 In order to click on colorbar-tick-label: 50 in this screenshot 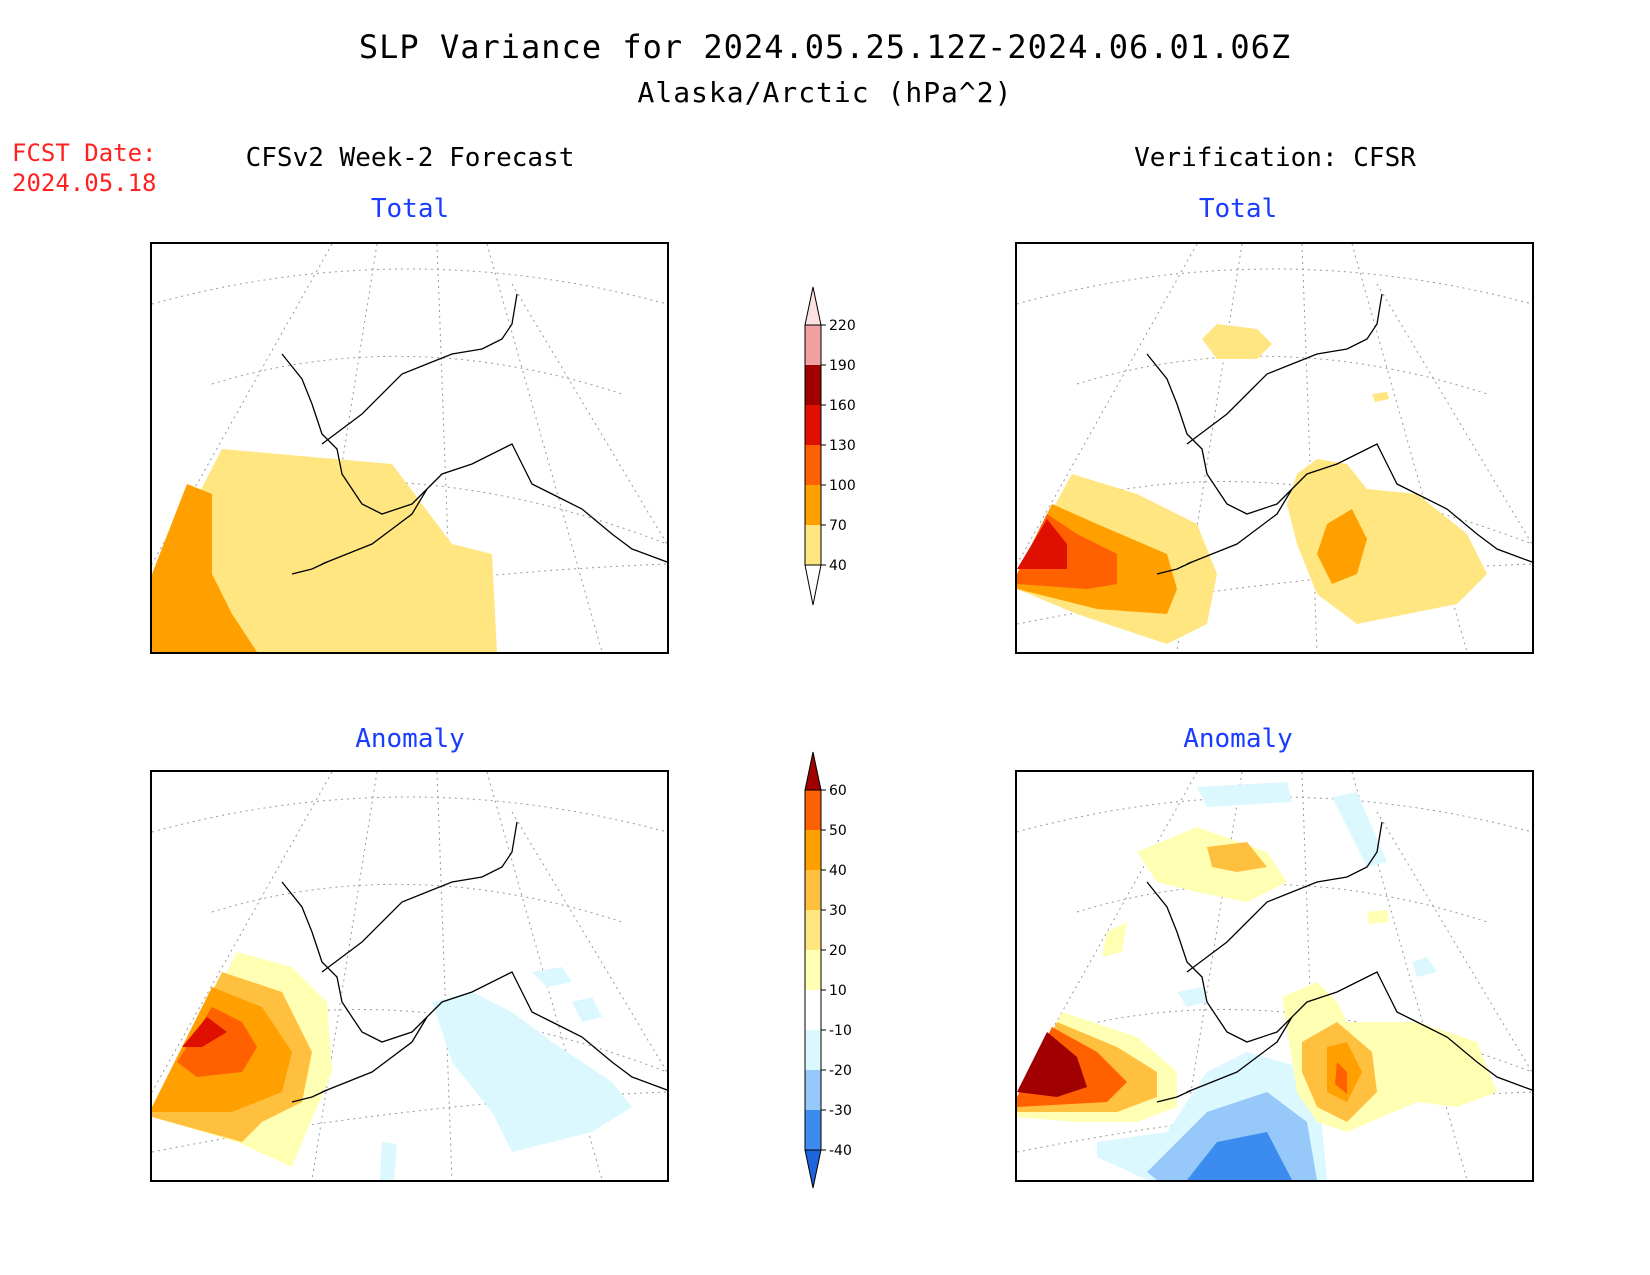, I will do `click(838, 831)`.